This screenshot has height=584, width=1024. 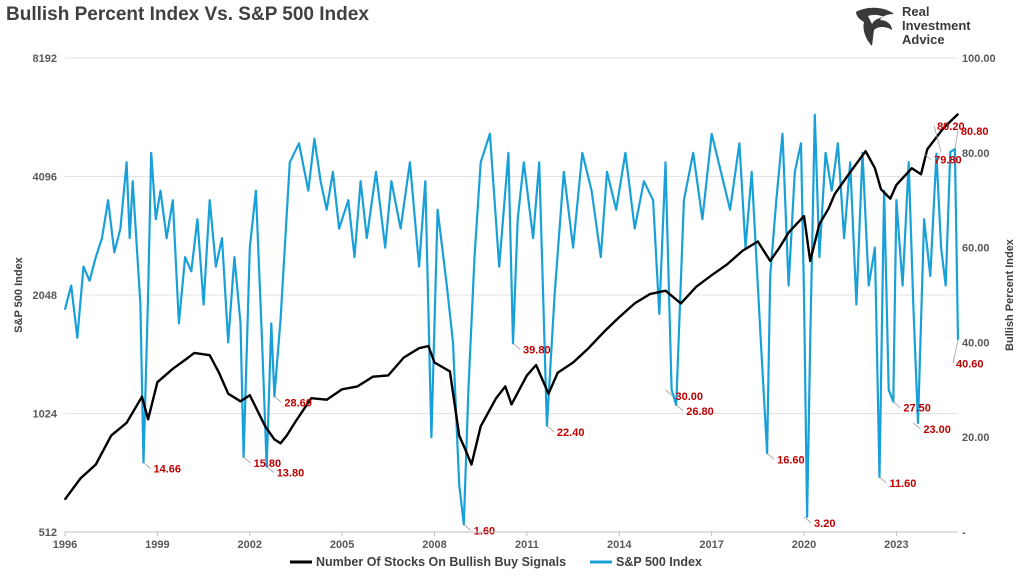 What do you see at coordinates (875, 27) in the screenshot?
I see `eagle-head-logo-icon` at bounding box center [875, 27].